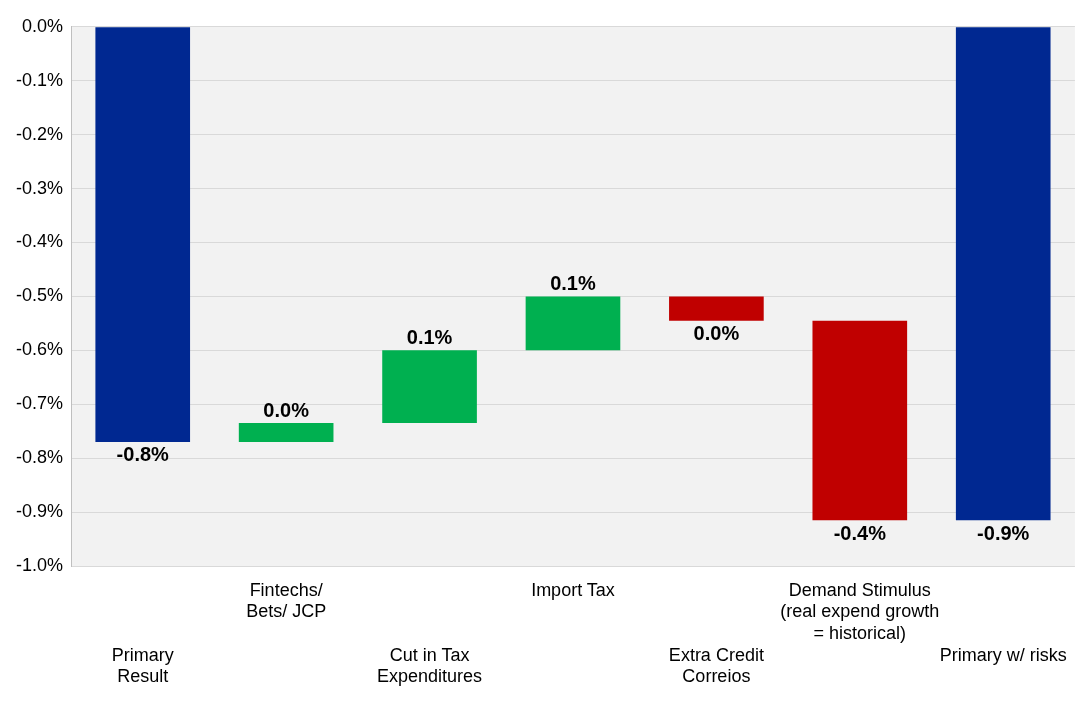 The height and width of the screenshot is (702, 1089). Describe the element at coordinates (39, 241) in the screenshot. I see `y-tick-label: -0.4%` at that location.